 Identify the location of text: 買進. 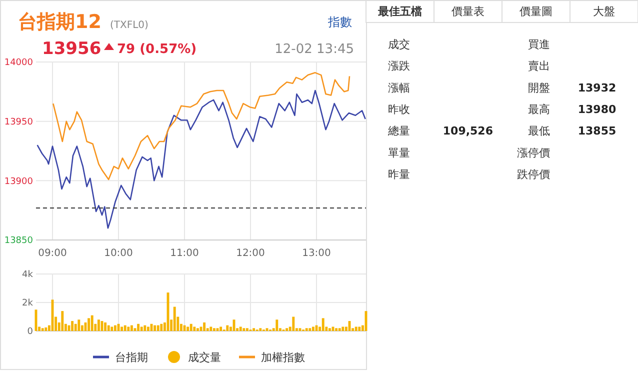
(539, 44).